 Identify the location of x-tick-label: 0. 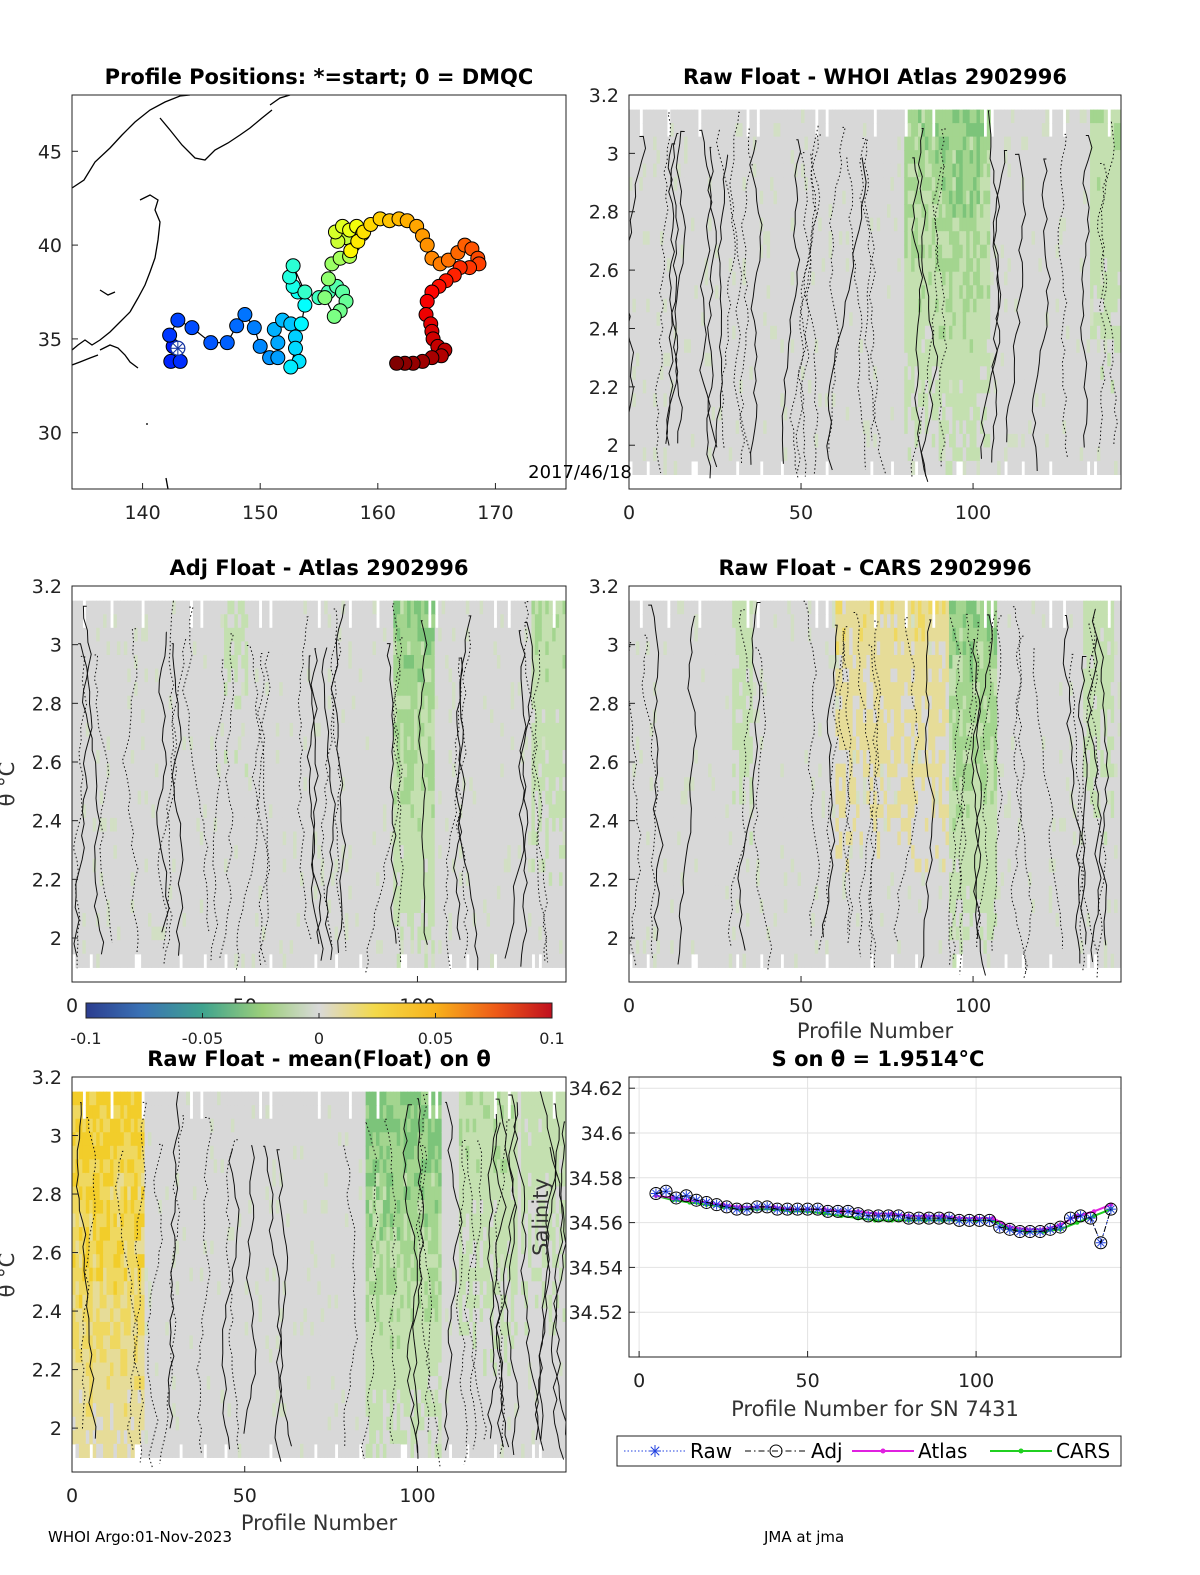
(629, 513).